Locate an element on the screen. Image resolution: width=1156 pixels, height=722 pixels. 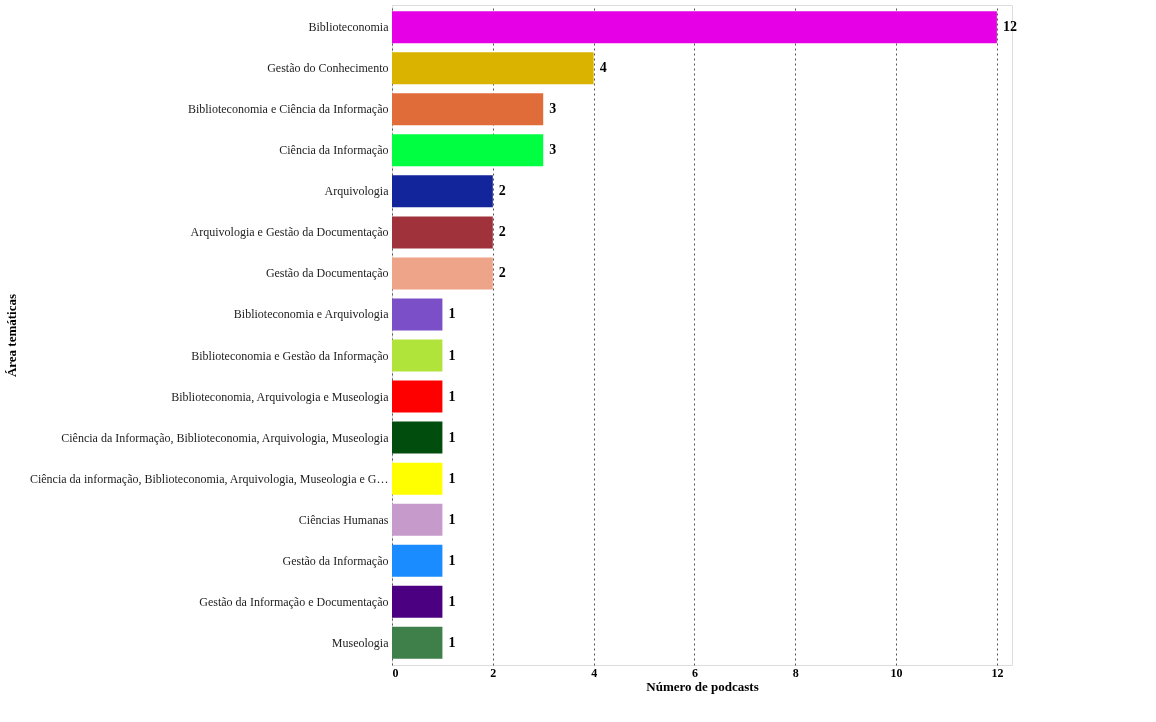
x-tick-label: 8 is located at coordinates (795, 672).